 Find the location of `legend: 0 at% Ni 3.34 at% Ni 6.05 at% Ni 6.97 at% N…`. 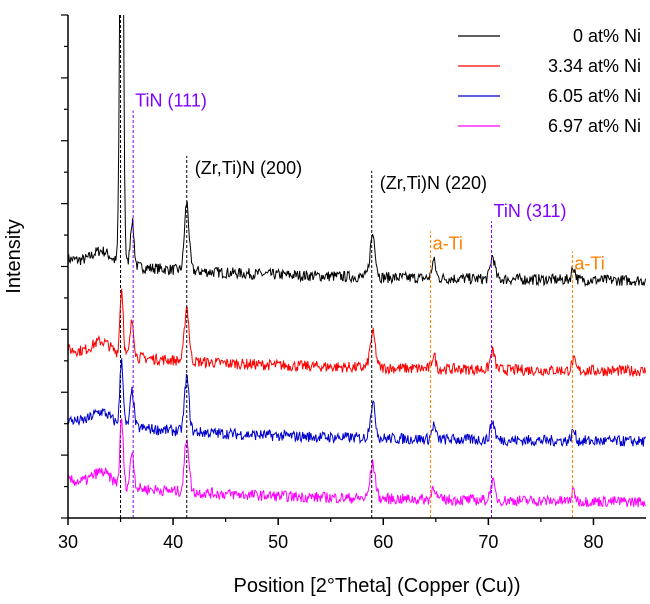

legend: 0 at% Ni 3.34 at% Ni 6.05 at% Ni 6.97 at% N… is located at coordinates (549, 81).